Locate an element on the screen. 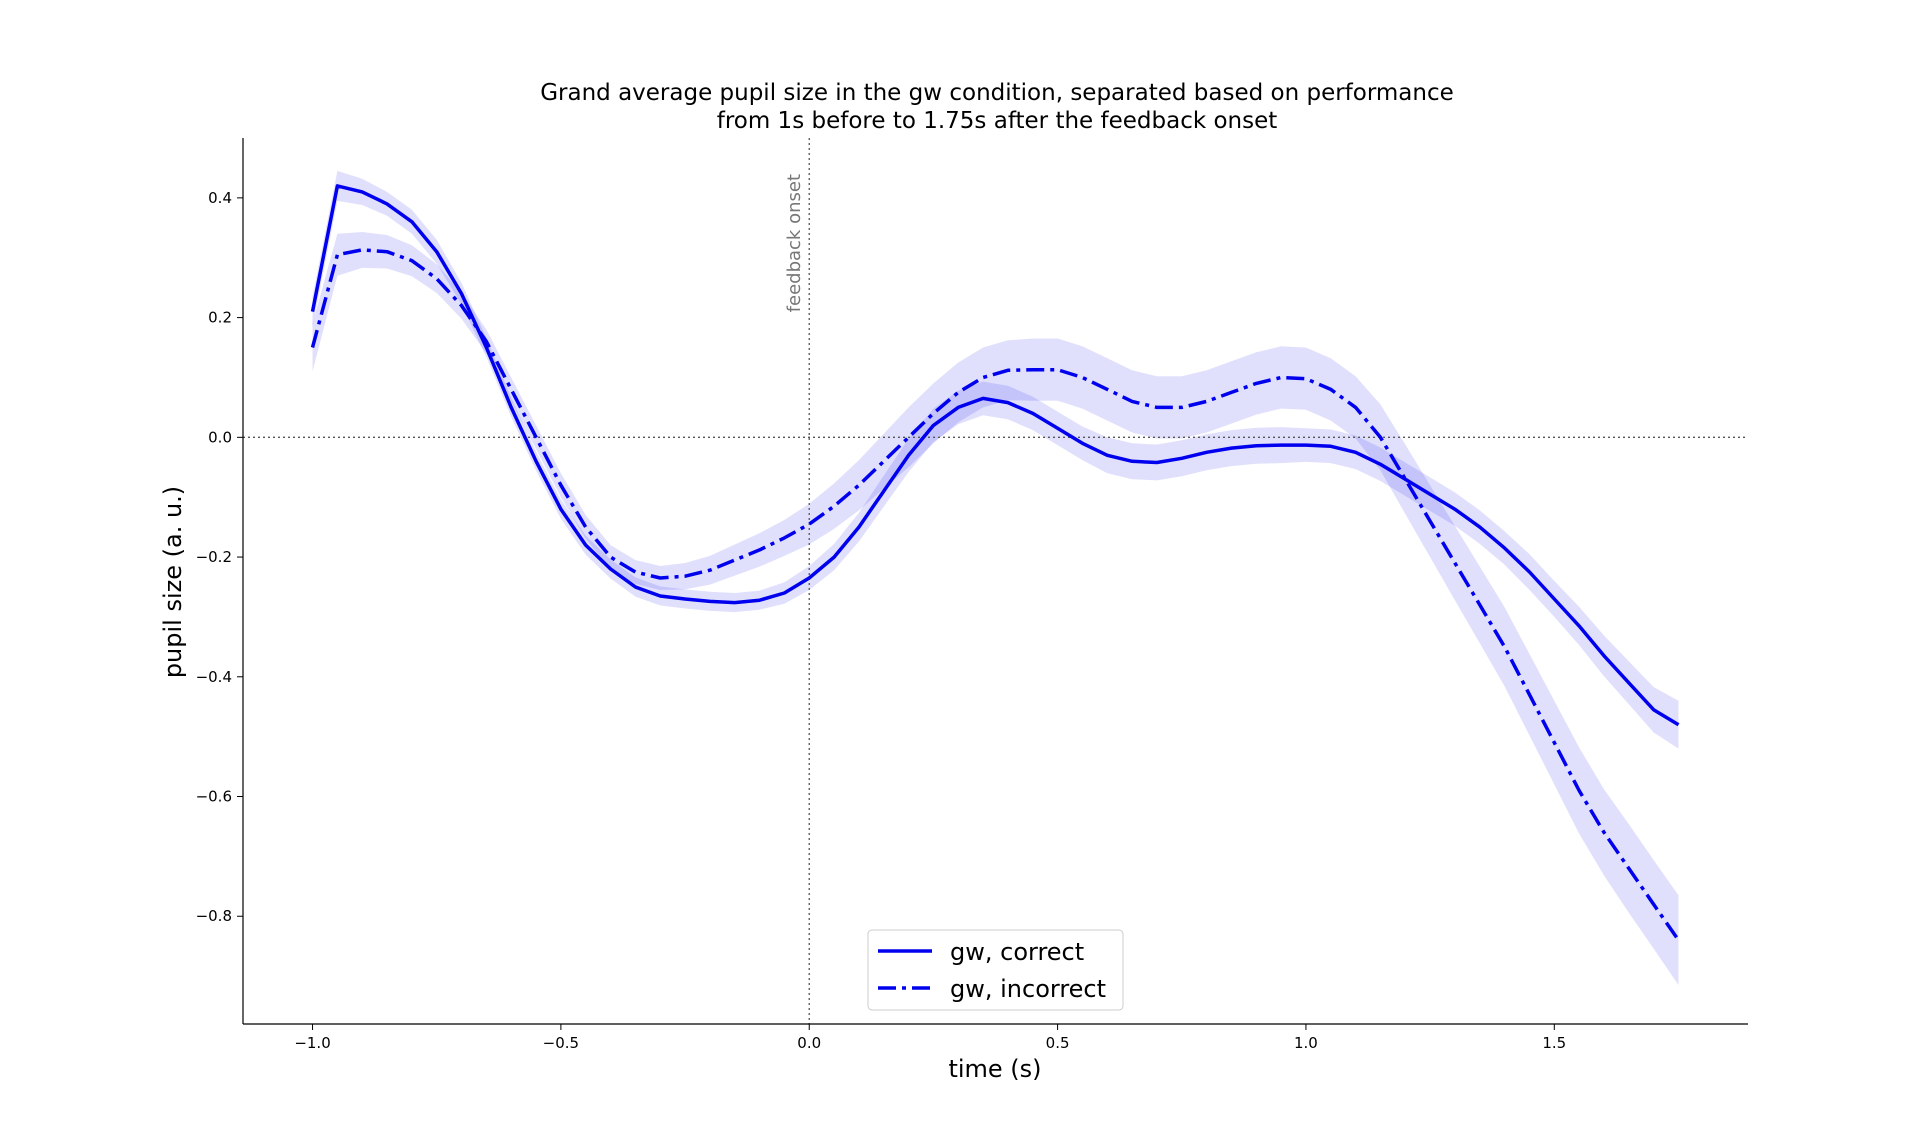 Image resolution: width=1920 pixels, height=1137 pixels. y-tick-label: 0.0 is located at coordinates (220, 437).